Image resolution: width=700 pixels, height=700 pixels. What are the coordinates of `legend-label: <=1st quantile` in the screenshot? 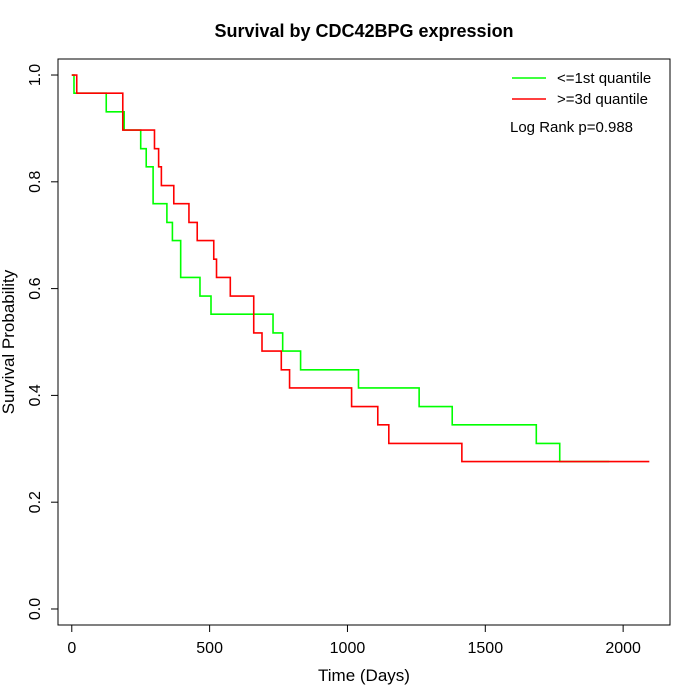 It's located at (604, 78).